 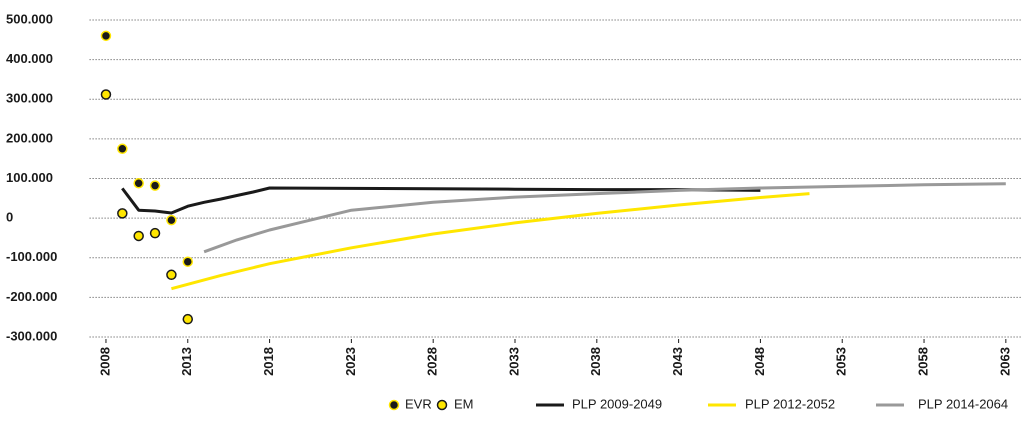 I want to click on x-tick-label: 2033, so click(x=513, y=361).